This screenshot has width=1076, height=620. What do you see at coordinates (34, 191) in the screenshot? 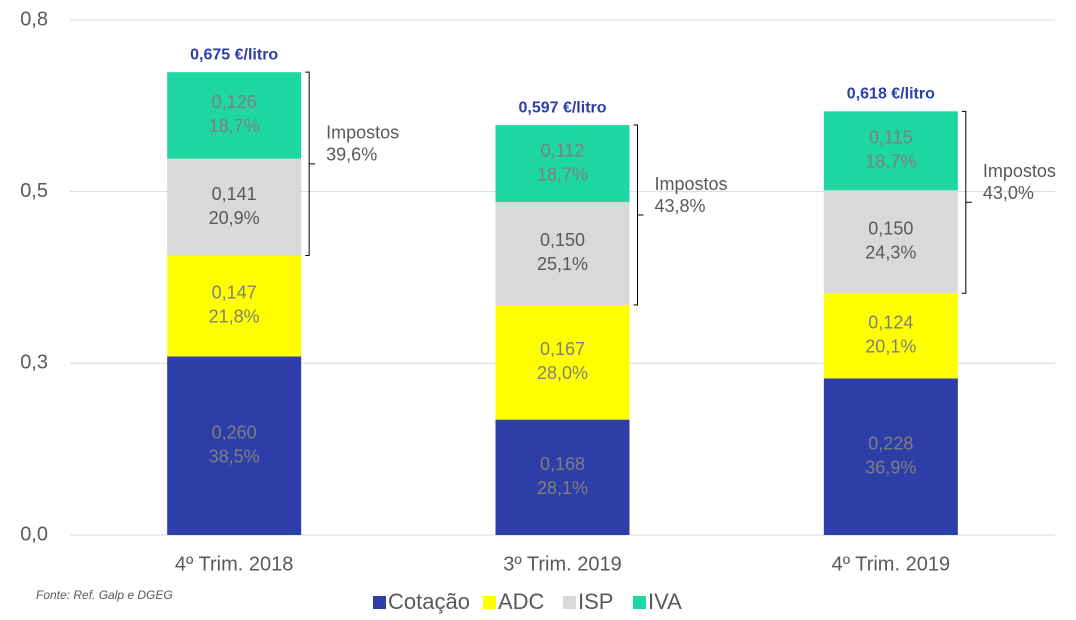
I see `y-tick-label: 0,5` at bounding box center [34, 191].